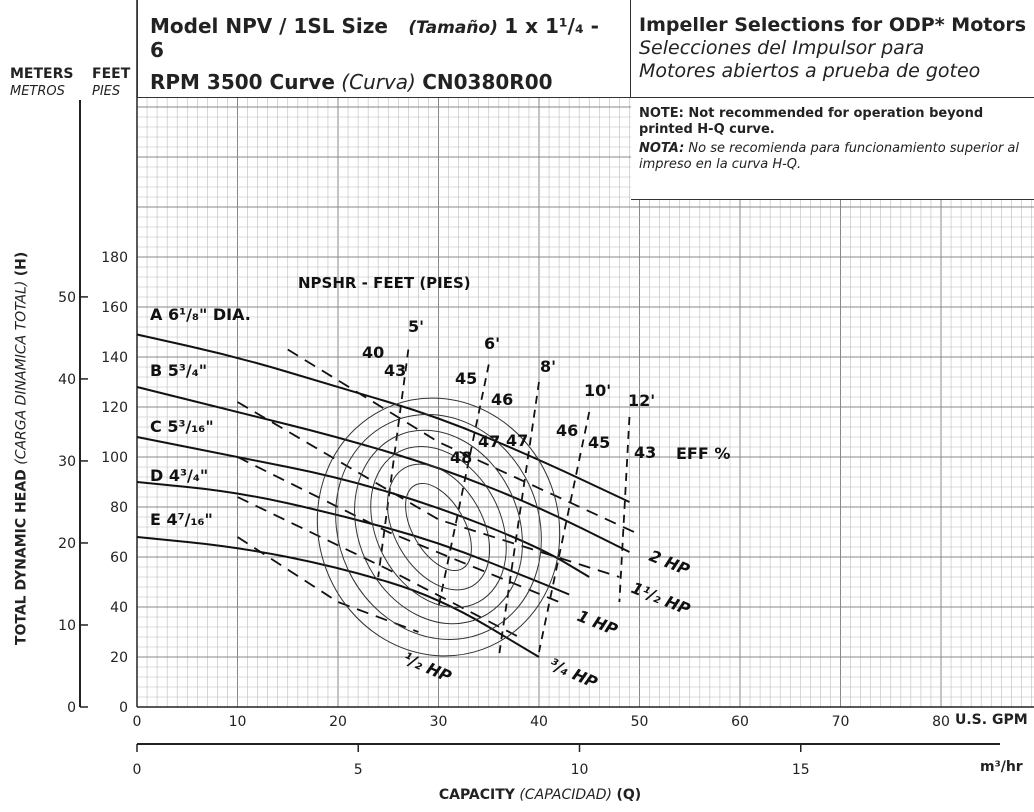 The width and height of the screenshot is (1034, 812). What do you see at coordinates (566, 795) in the screenshot?
I see `capacity-title-es: (CAPACIDAD)` at bounding box center [566, 795].